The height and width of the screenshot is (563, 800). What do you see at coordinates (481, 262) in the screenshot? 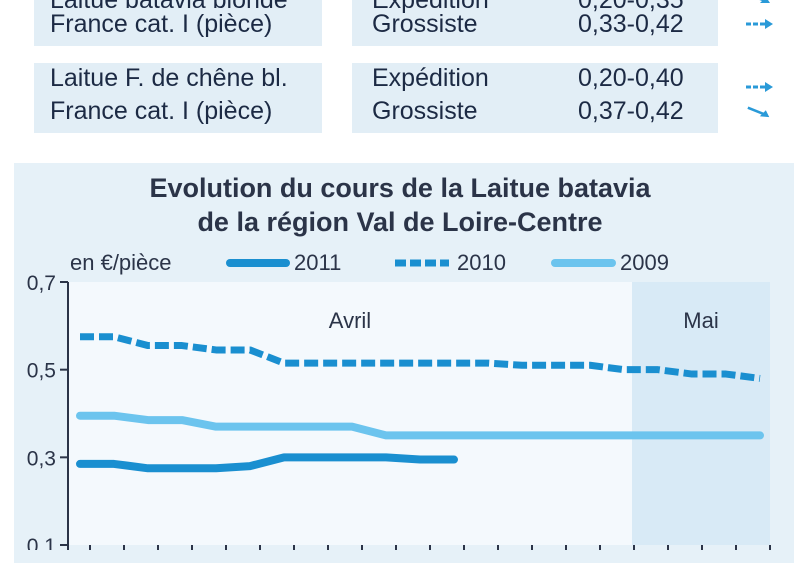
I see `legend-label-2010: 2010` at bounding box center [481, 262].